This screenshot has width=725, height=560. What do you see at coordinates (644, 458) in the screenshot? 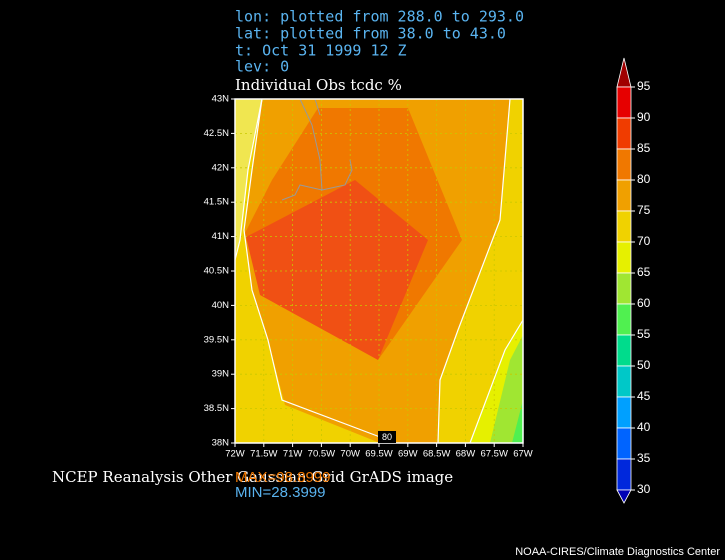
I see `colorbar-label: 35` at bounding box center [644, 458].